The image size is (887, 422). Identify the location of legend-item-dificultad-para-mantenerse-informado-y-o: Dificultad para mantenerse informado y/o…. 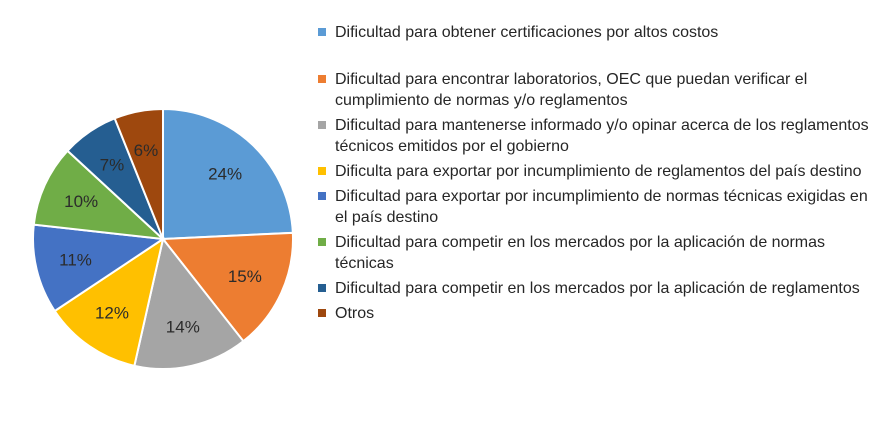
(598, 136).